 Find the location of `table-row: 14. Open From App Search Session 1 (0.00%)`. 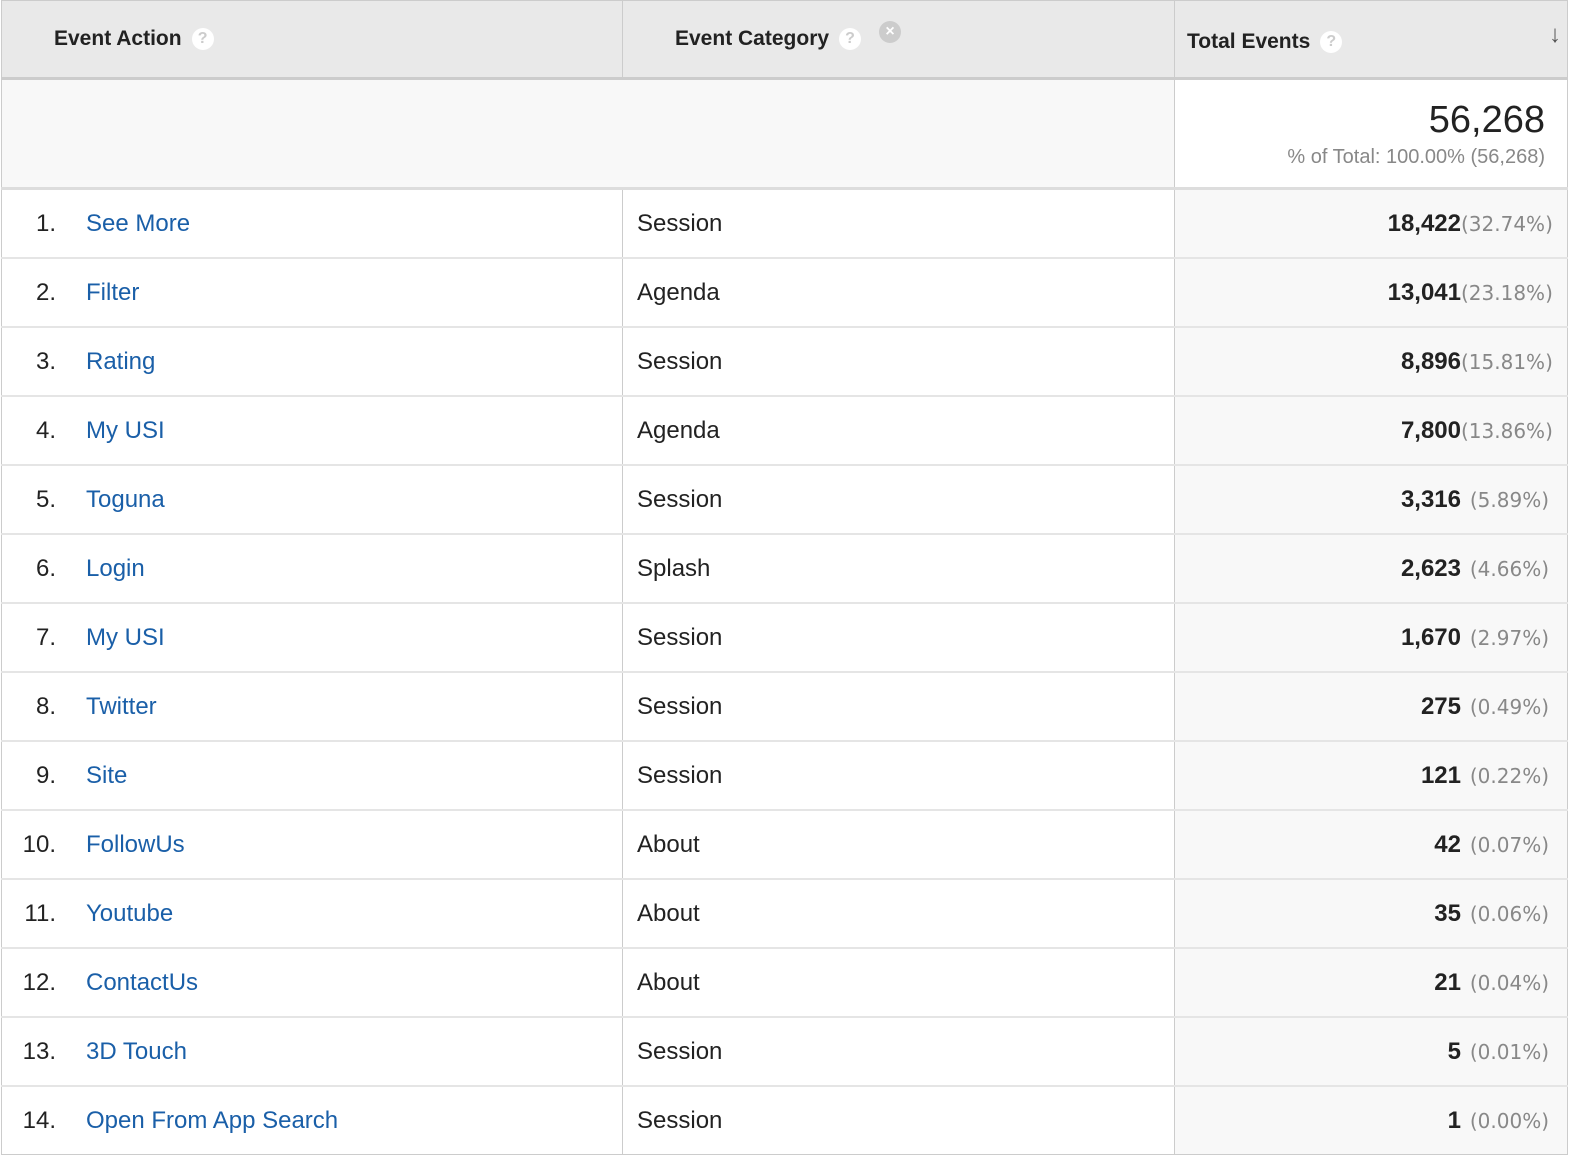

table-row: 14. Open From App Search Session 1 (0.00%) is located at coordinates (784, 1120).